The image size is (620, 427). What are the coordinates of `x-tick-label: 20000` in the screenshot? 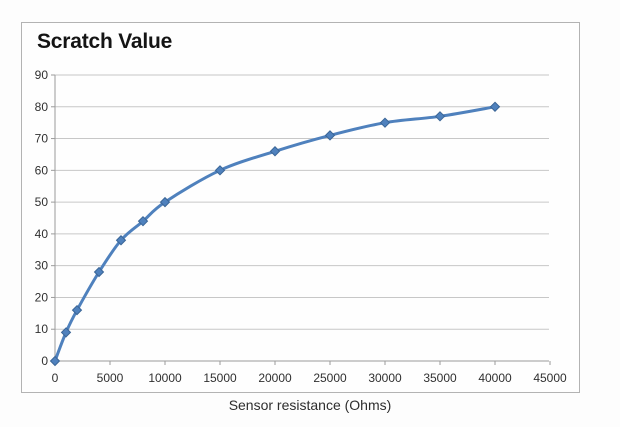 It's located at (275, 378).